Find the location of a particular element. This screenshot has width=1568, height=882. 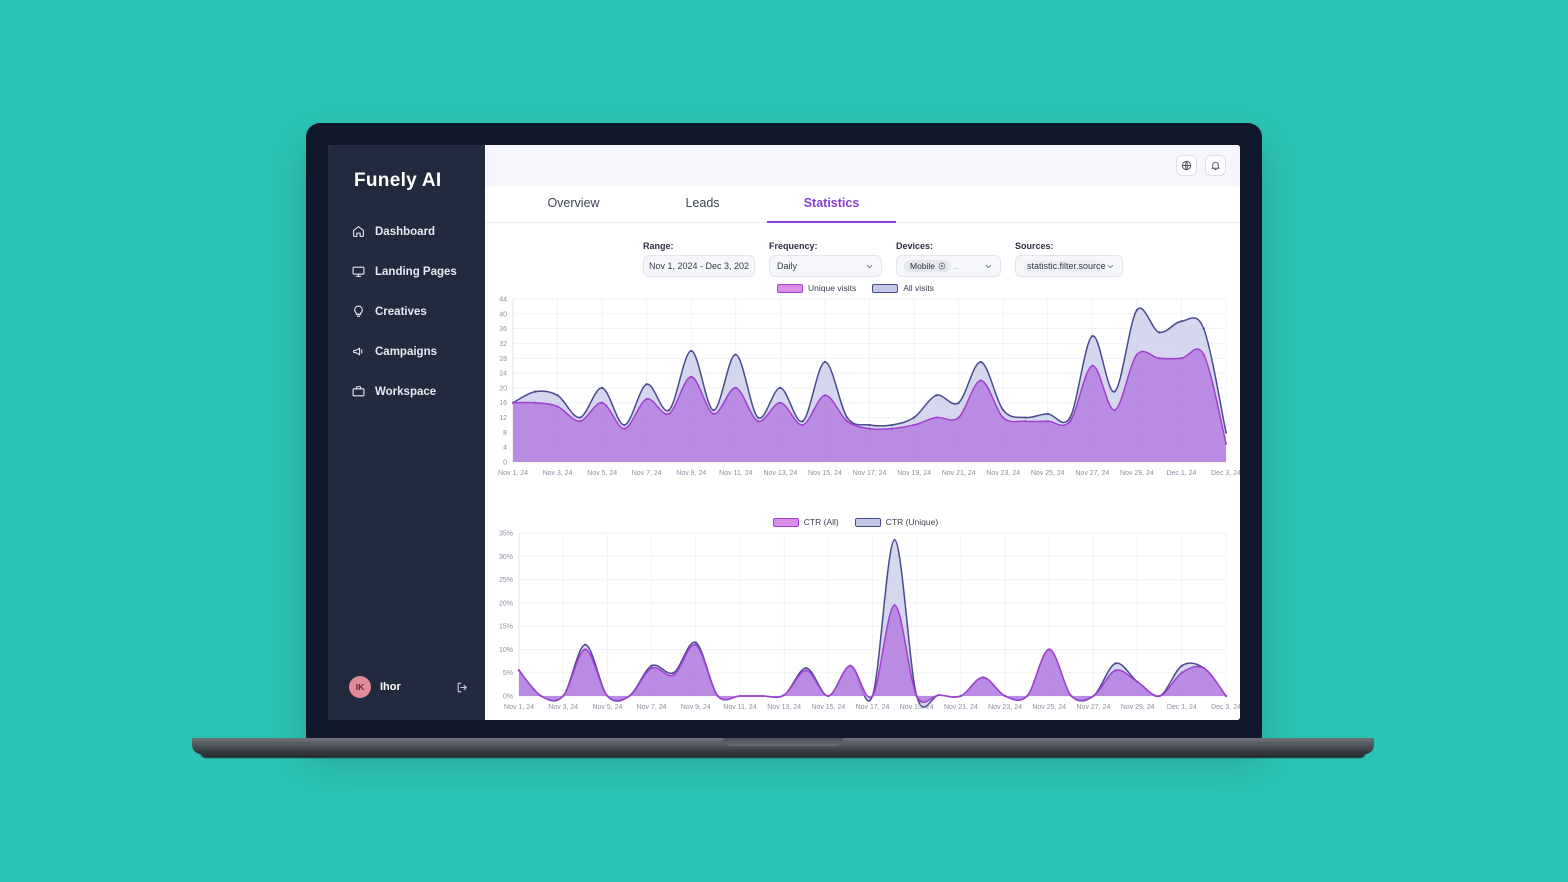

svg-text: 32 is located at coordinates (503, 344).